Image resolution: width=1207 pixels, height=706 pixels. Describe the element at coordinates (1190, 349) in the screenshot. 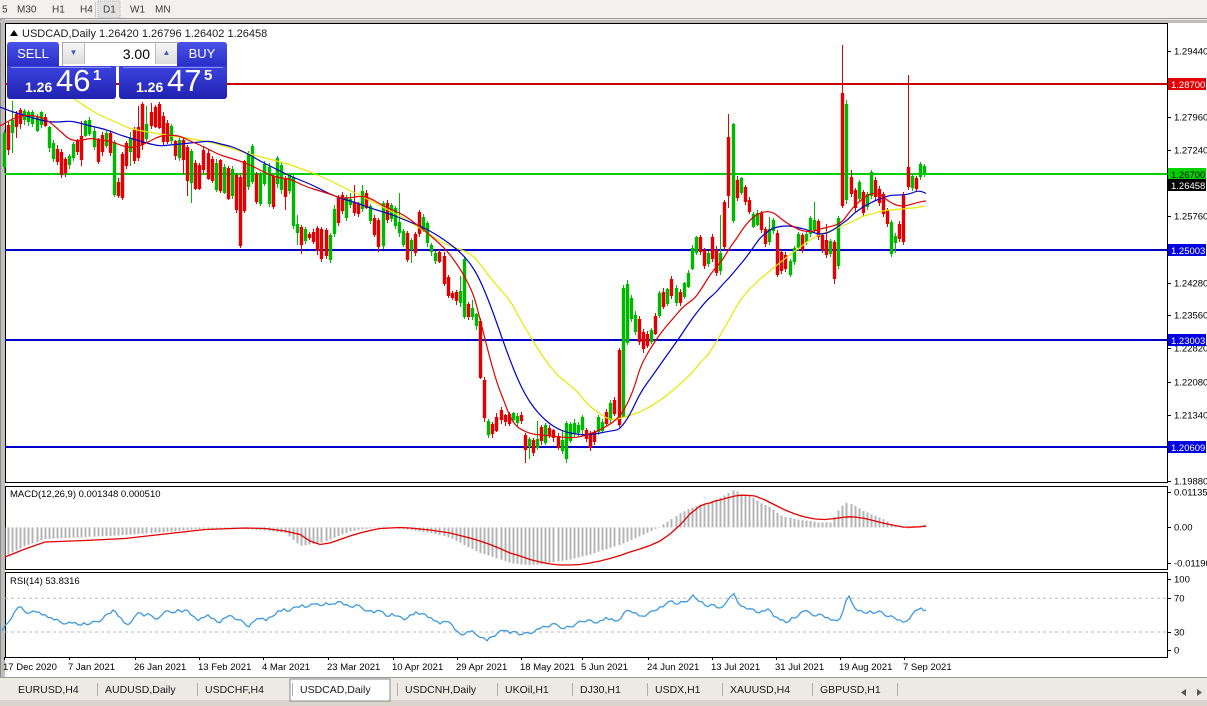

I see `svg-text: 1.22820` at that location.